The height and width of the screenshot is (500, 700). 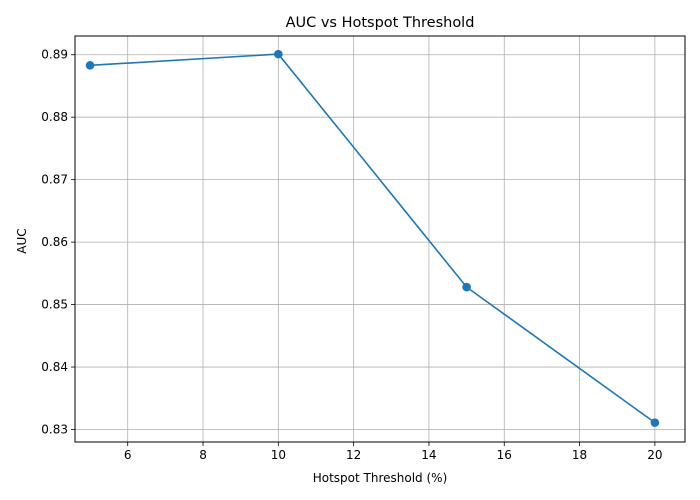 What do you see at coordinates (654, 455) in the screenshot?
I see `x-tick-label: 20` at bounding box center [654, 455].